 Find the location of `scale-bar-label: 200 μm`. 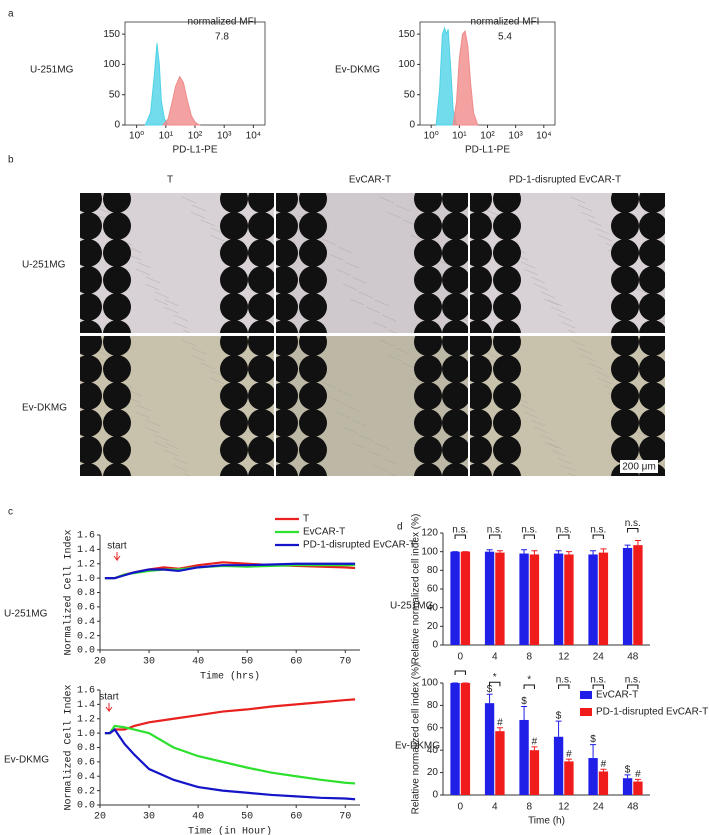

scale-bar-label: 200 μm is located at coordinates (639, 467).